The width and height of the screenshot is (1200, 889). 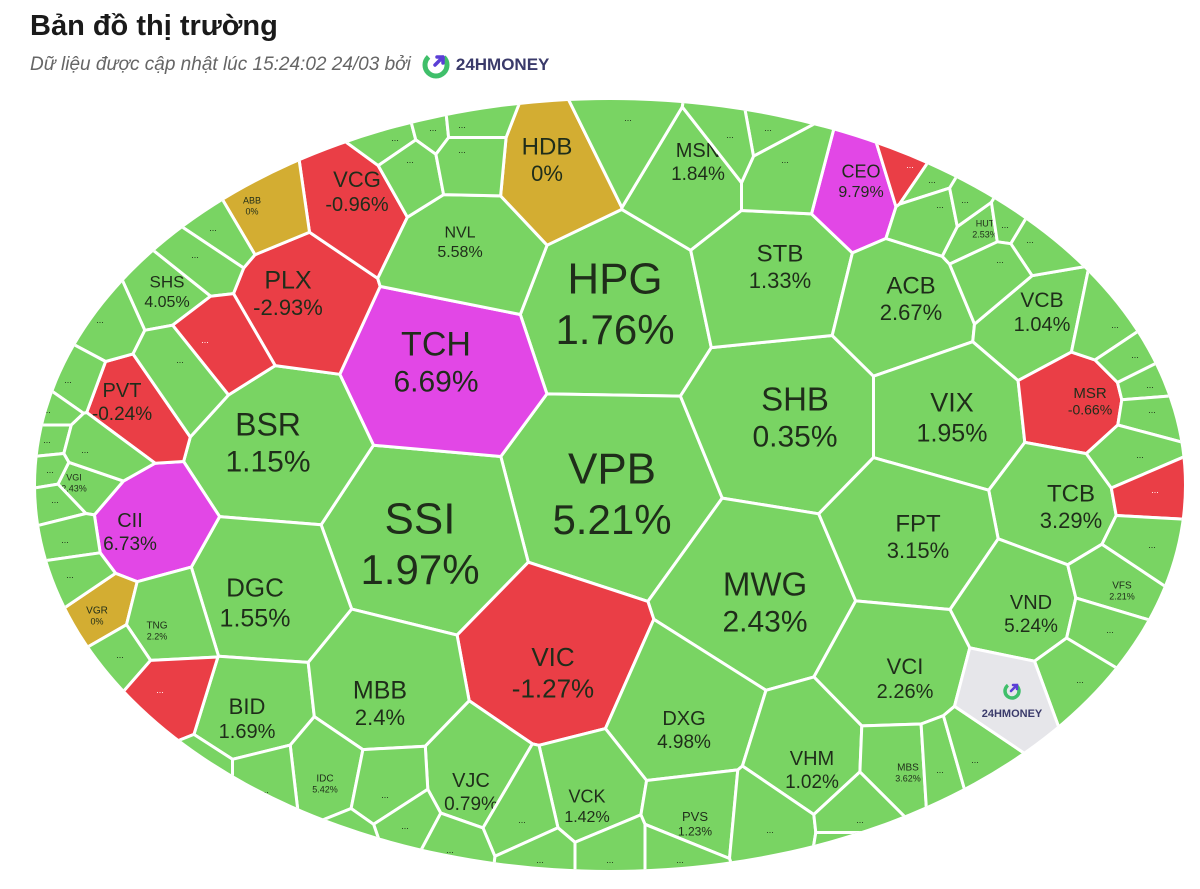 What do you see at coordinates (695, 816) in the screenshot?
I see `tile-symbol: PVS` at bounding box center [695, 816].